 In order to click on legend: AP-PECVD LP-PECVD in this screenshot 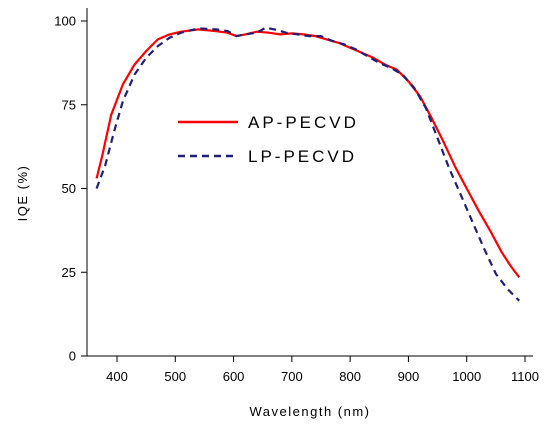, I will do `click(268, 139)`.